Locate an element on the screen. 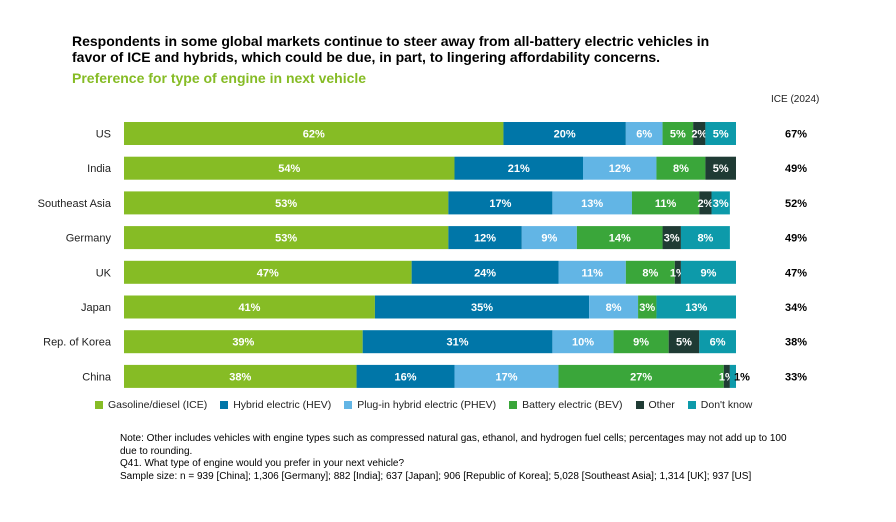 This screenshot has height=522, width=896. data-label: 31% is located at coordinates (458, 343).